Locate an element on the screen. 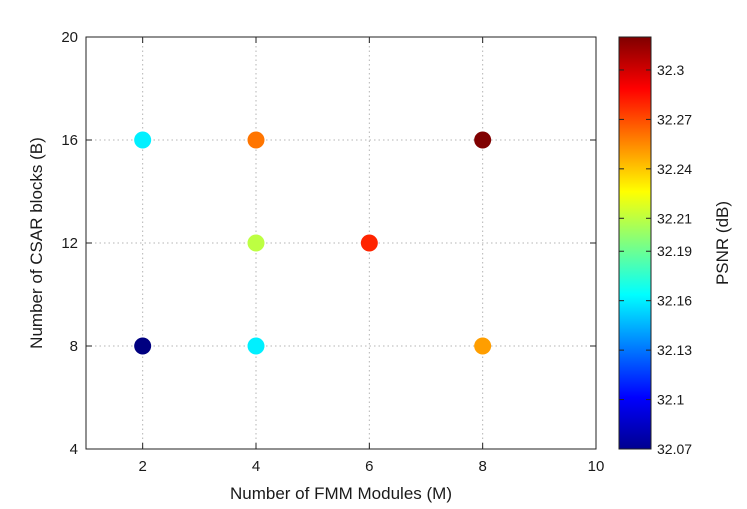 The height and width of the screenshot is (509, 747). colorbar-tick-label: 32.27 is located at coordinates (674, 119).